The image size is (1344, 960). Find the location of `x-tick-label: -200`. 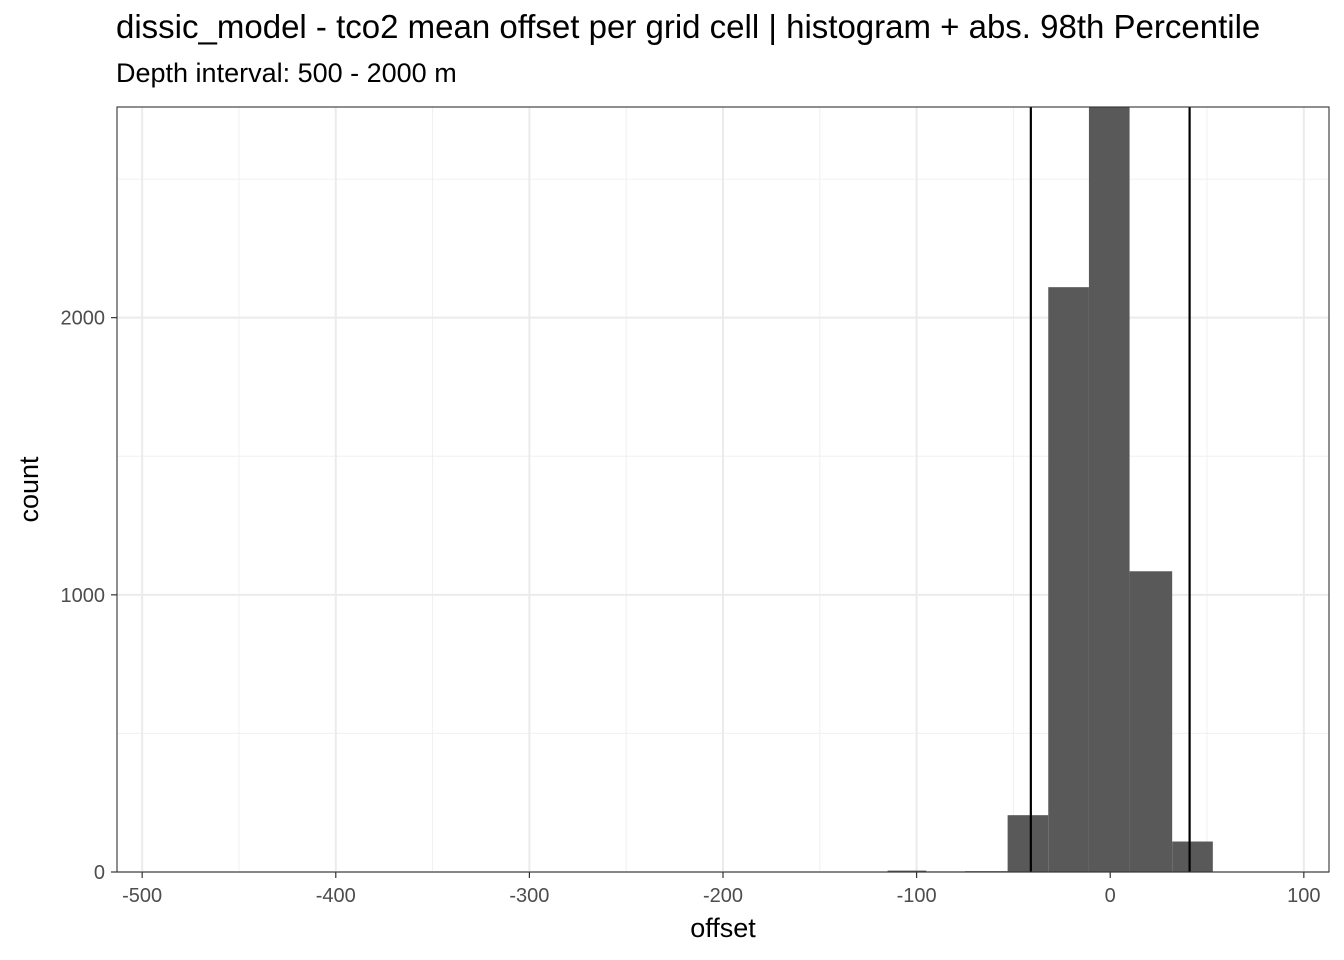

x-tick-label: -200 is located at coordinates (723, 896).